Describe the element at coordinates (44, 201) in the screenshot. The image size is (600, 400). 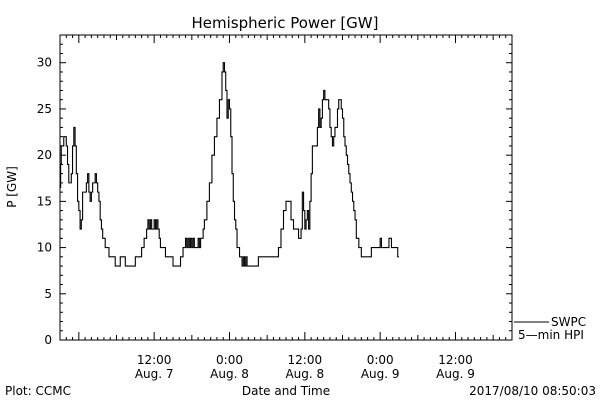
I see `y-tick-label: 15` at that location.